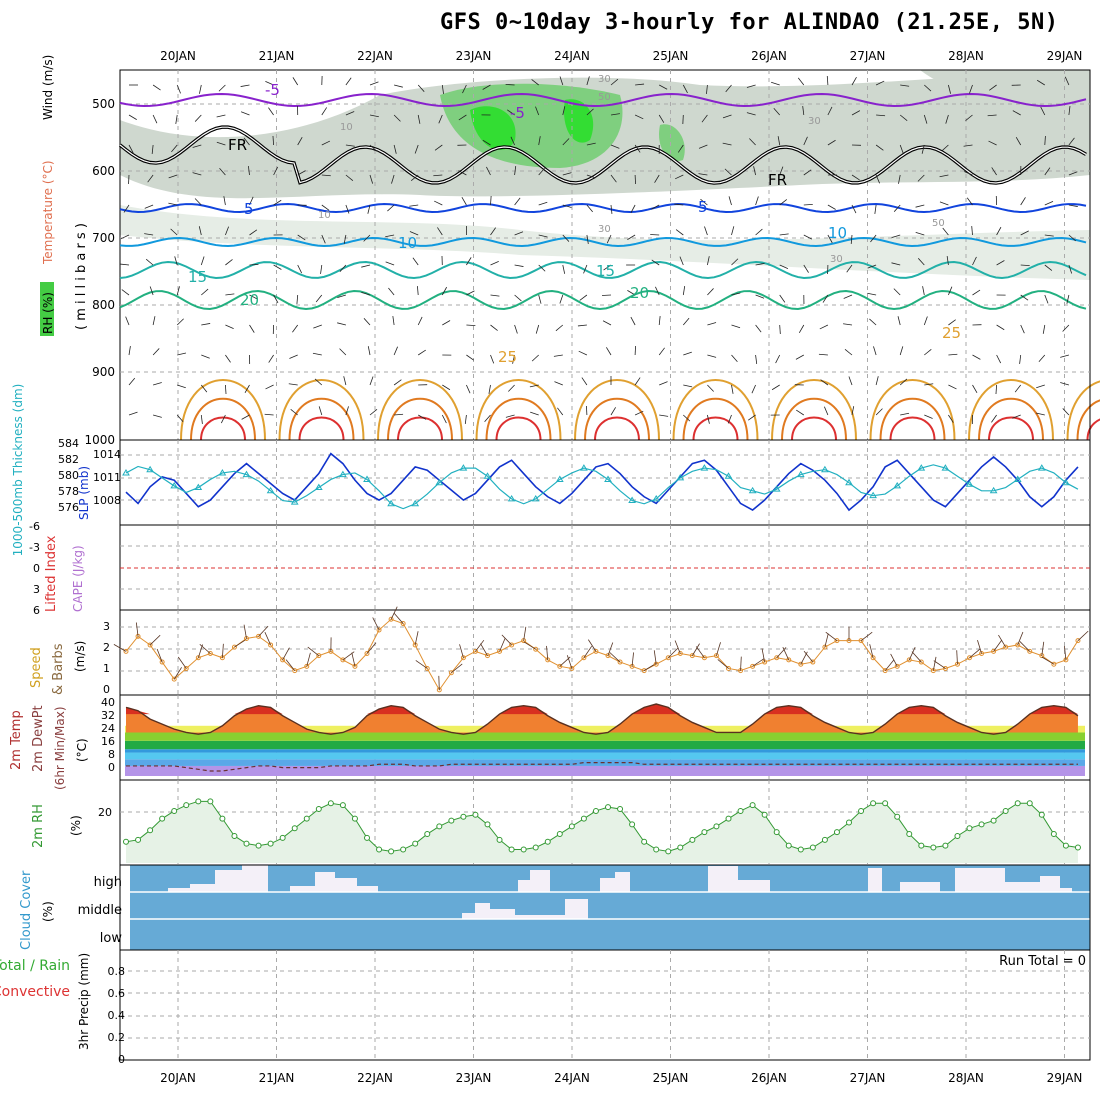  I want to click on thickness-tick: 576, so click(68, 507).